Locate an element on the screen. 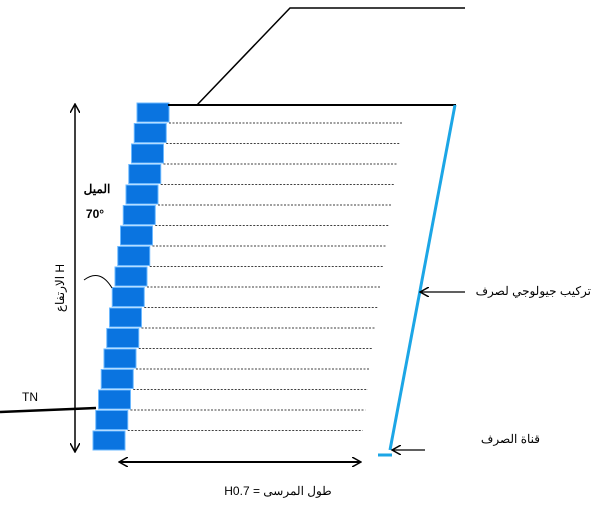 The image size is (597, 511). angle-label: 70° is located at coordinates (95, 214).